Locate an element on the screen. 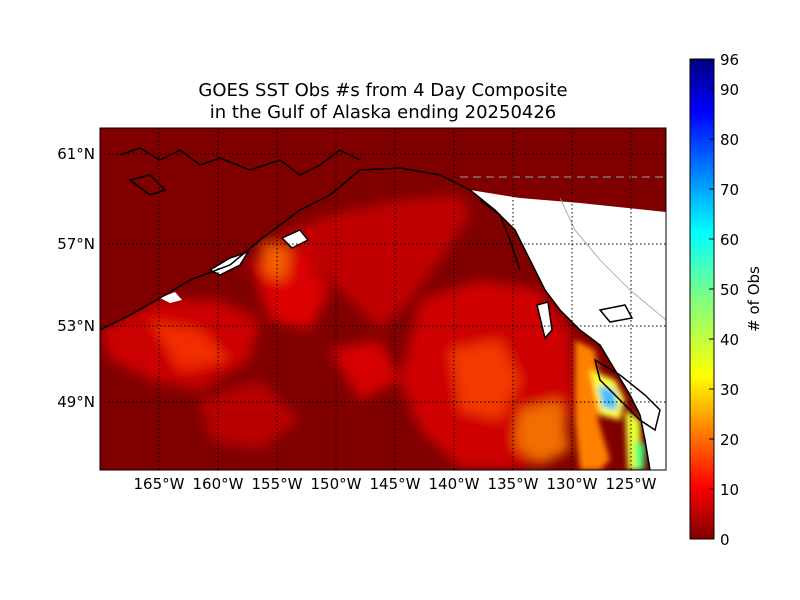 The width and height of the screenshot is (800, 600). colorbar-ticks is located at coordinates (711, 314).